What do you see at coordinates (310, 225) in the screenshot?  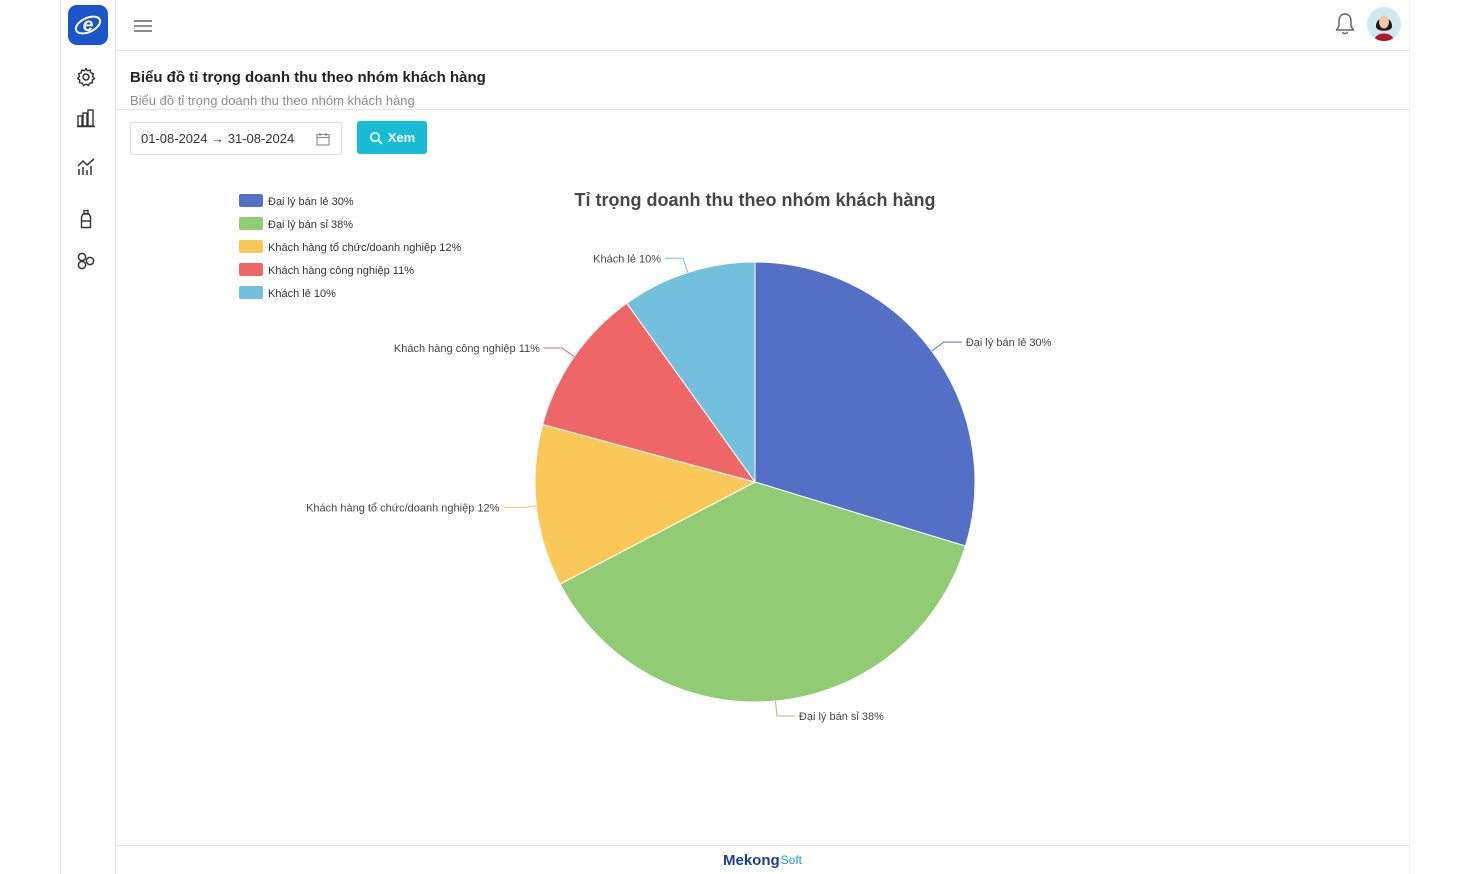 I see `legend-label: Đại lý bán sỉ 38%` at bounding box center [310, 225].